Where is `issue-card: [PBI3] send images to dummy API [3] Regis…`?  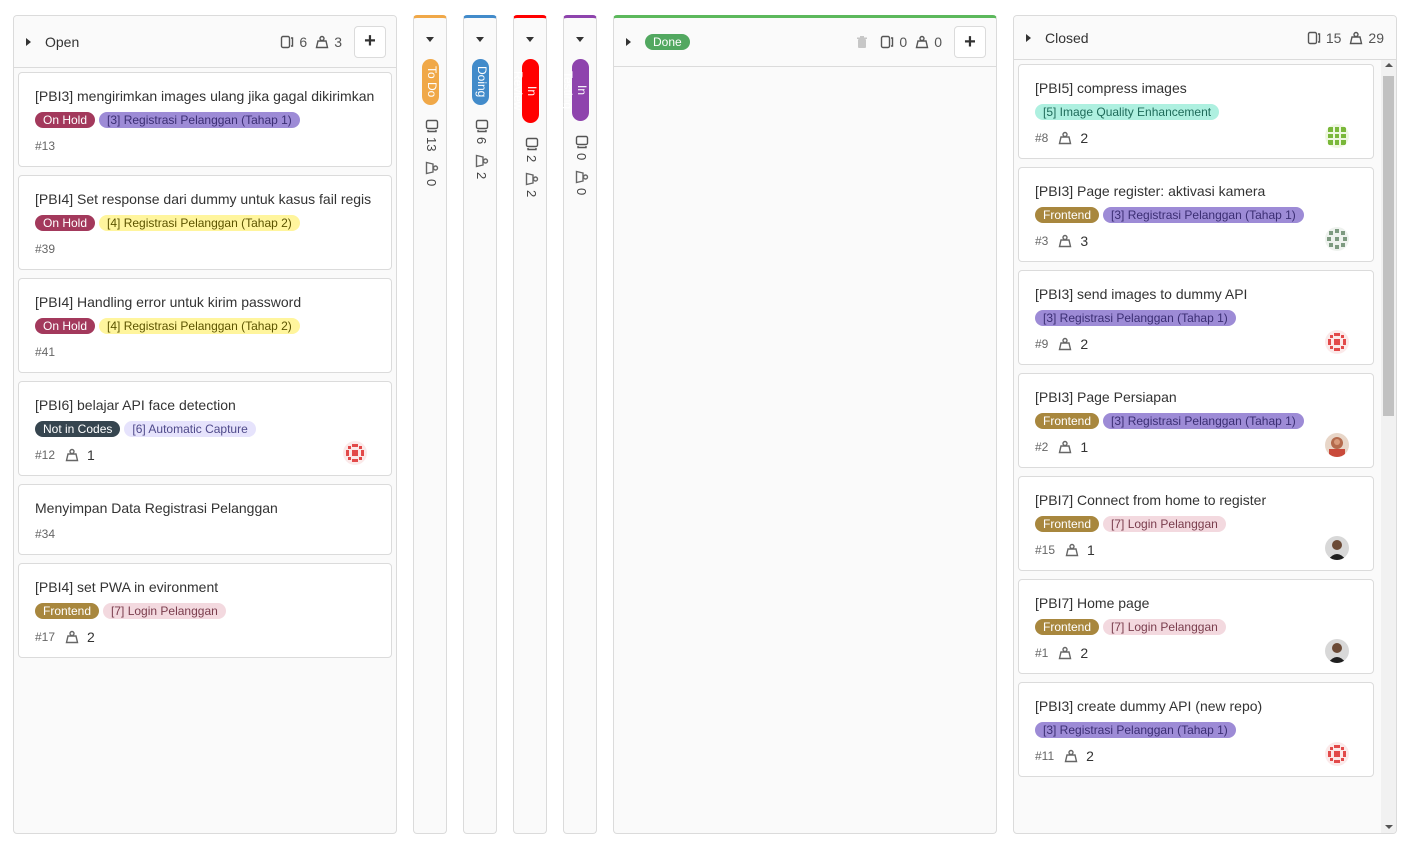
issue-card: [PBI3] send images to dummy API [3] Regis… is located at coordinates (1196, 317).